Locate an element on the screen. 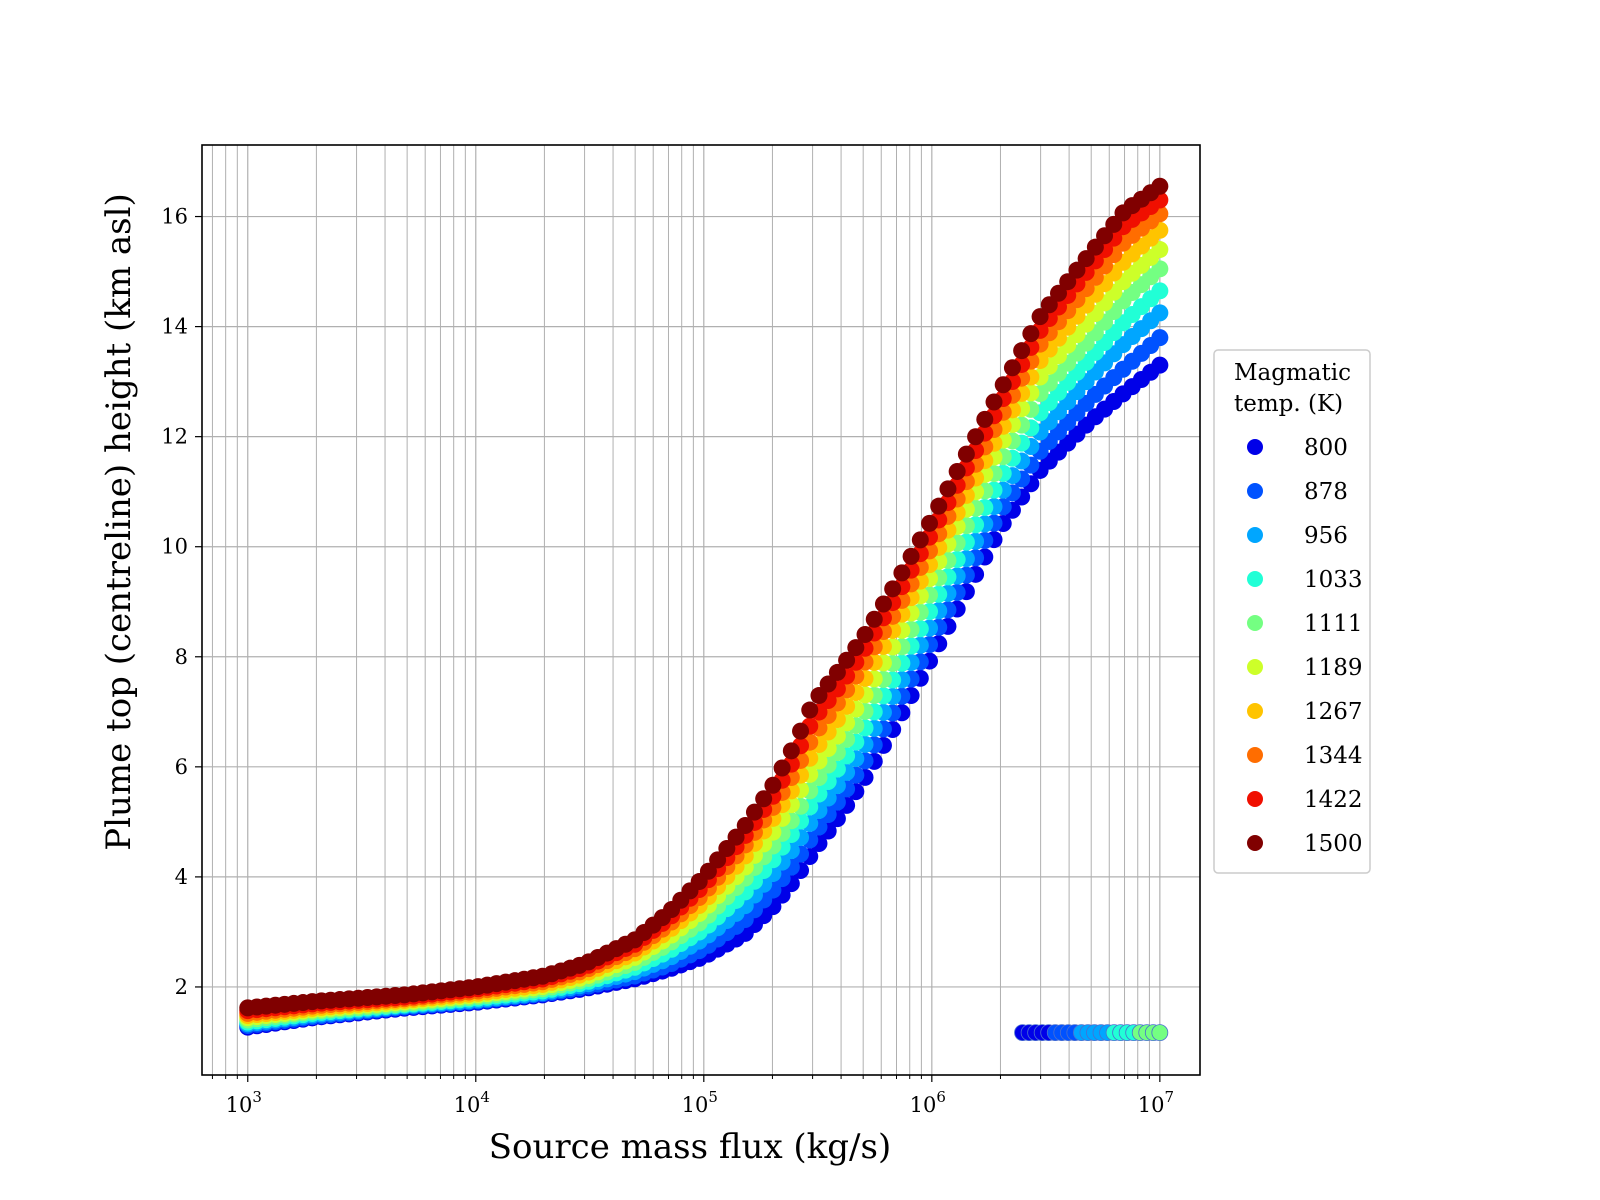 The height and width of the screenshot is (1200, 1600). y-tick-label: 8 is located at coordinates (181, 657).